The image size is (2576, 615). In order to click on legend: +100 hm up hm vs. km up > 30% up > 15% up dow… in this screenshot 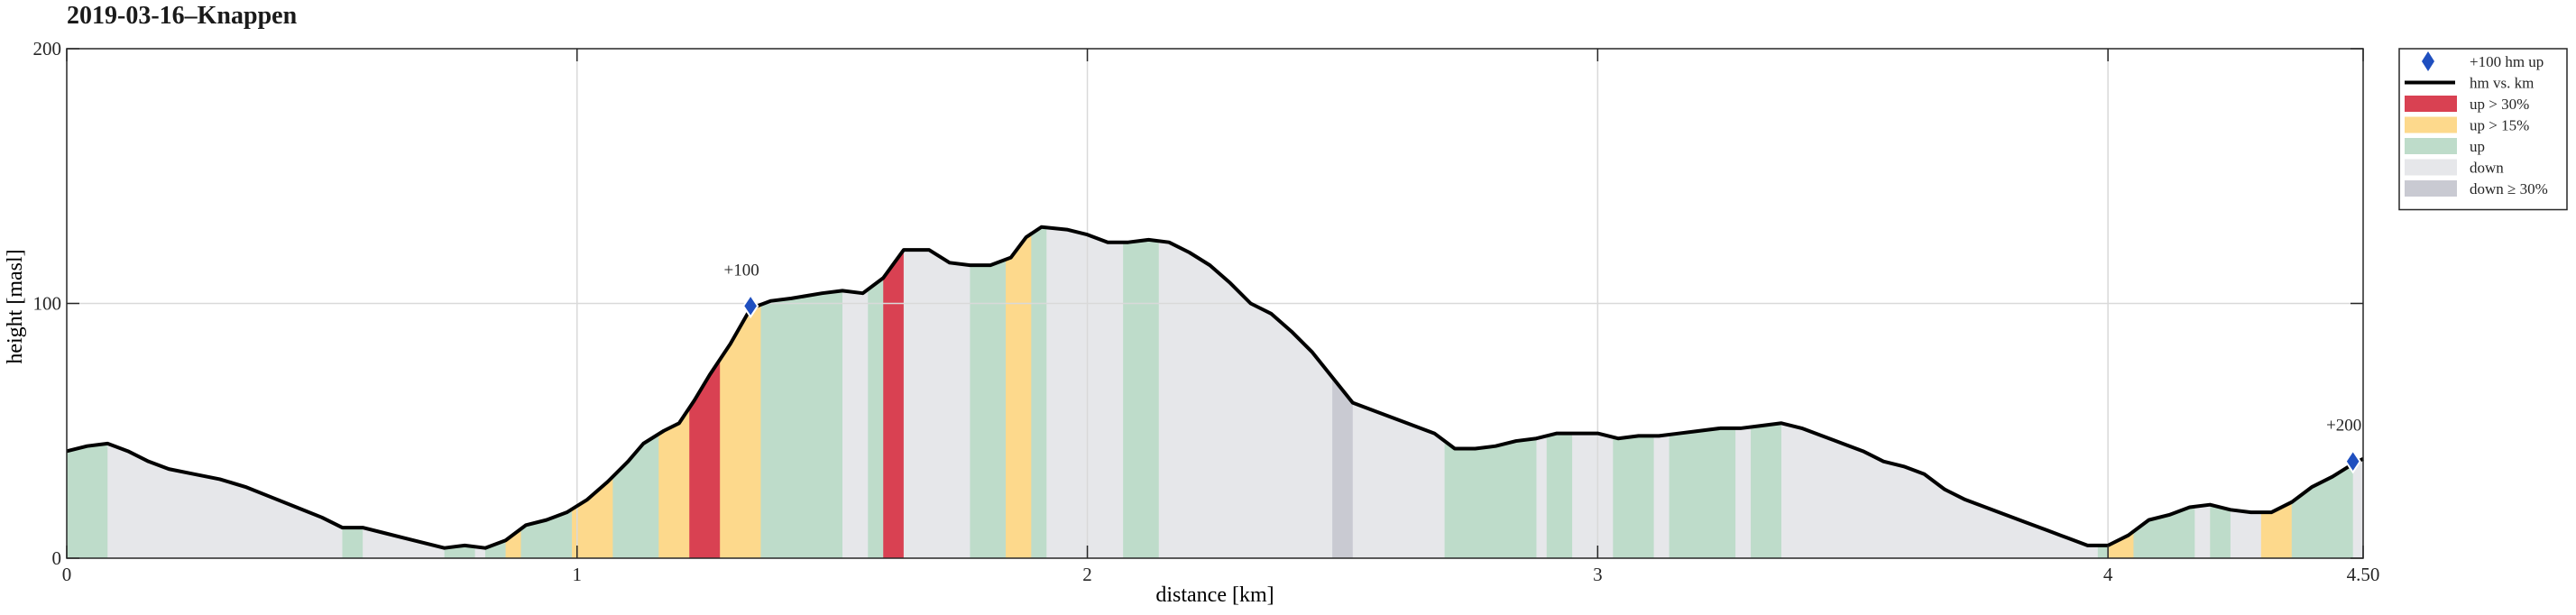, I will do `click(2483, 129)`.